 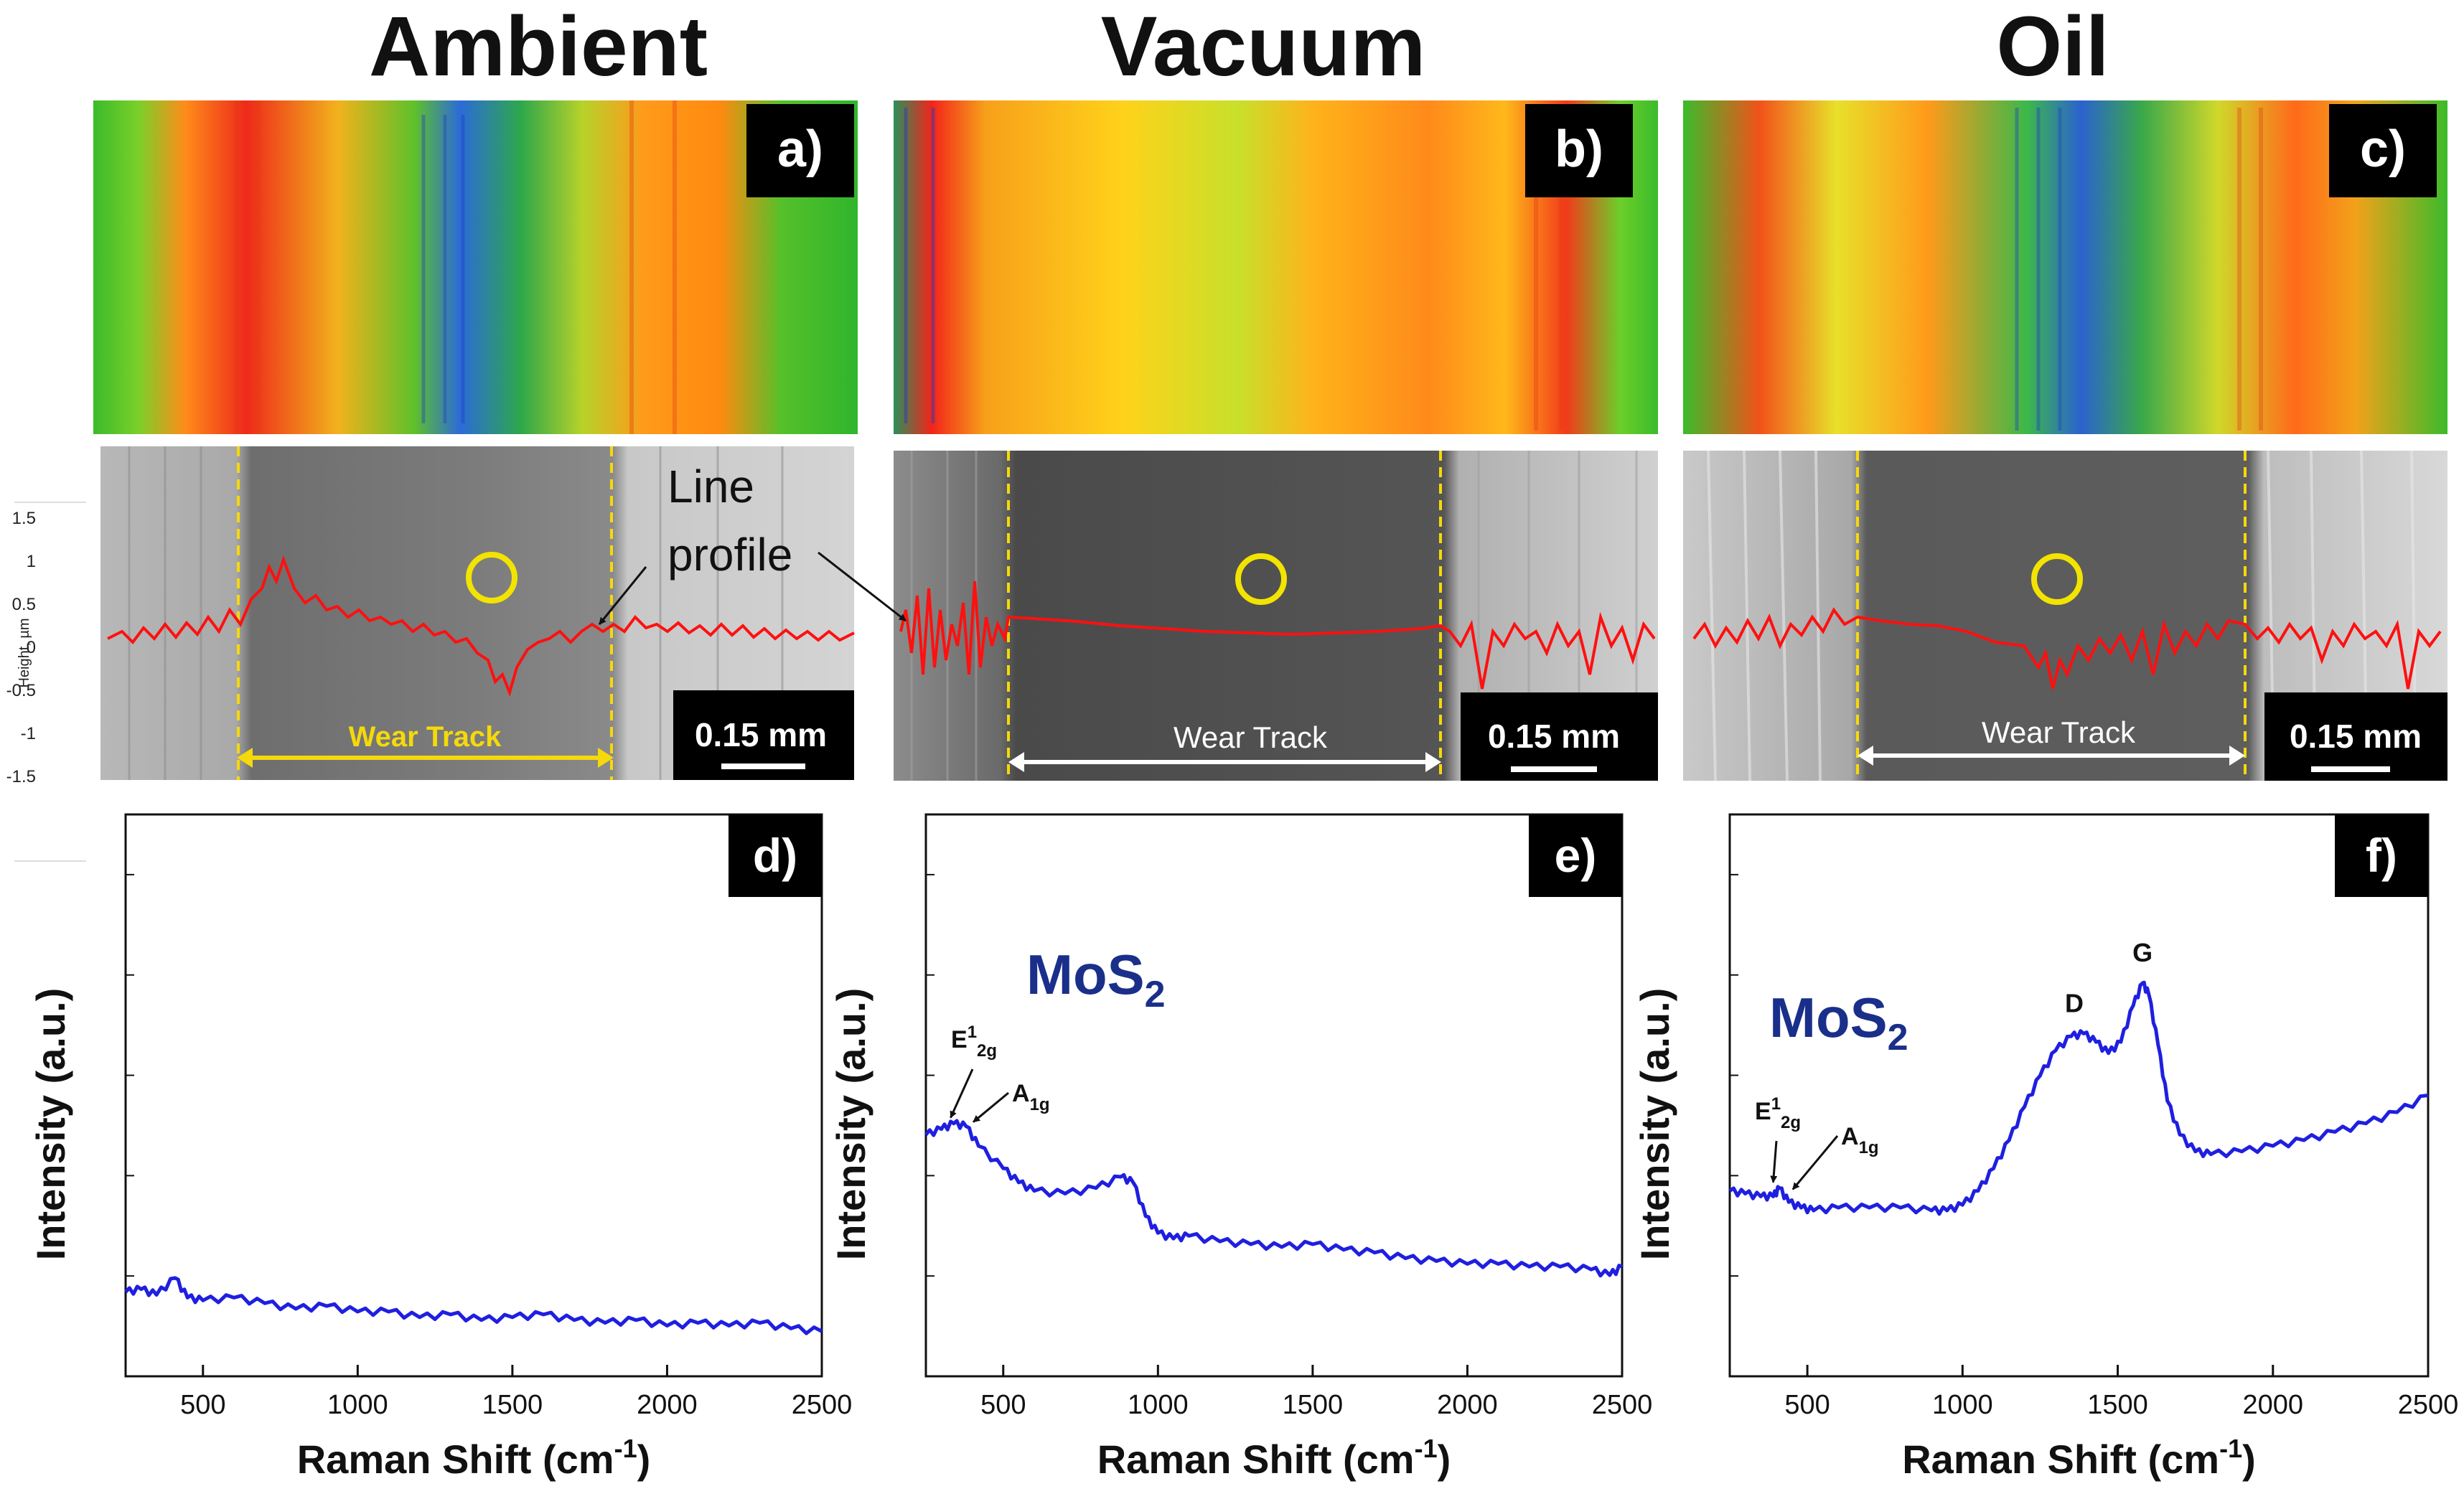 What do you see at coordinates (538, 47) in the screenshot?
I see `title-ambient: Ambient` at bounding box center [538, 47].